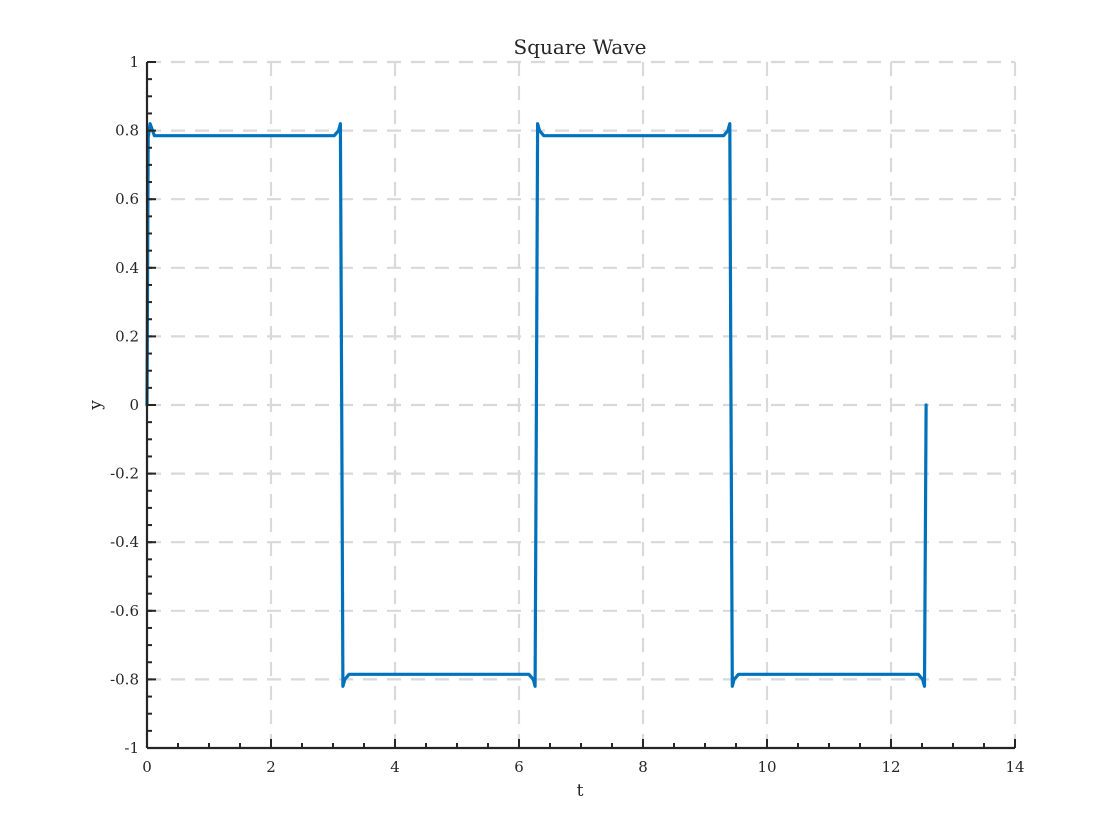 Image resolution: width=1120 pixels, height=840 pixels. What do you see at coordinates (519, 767) in the screenshot?
I see `x-tick-label: 6` at bounding box center [519, 767].